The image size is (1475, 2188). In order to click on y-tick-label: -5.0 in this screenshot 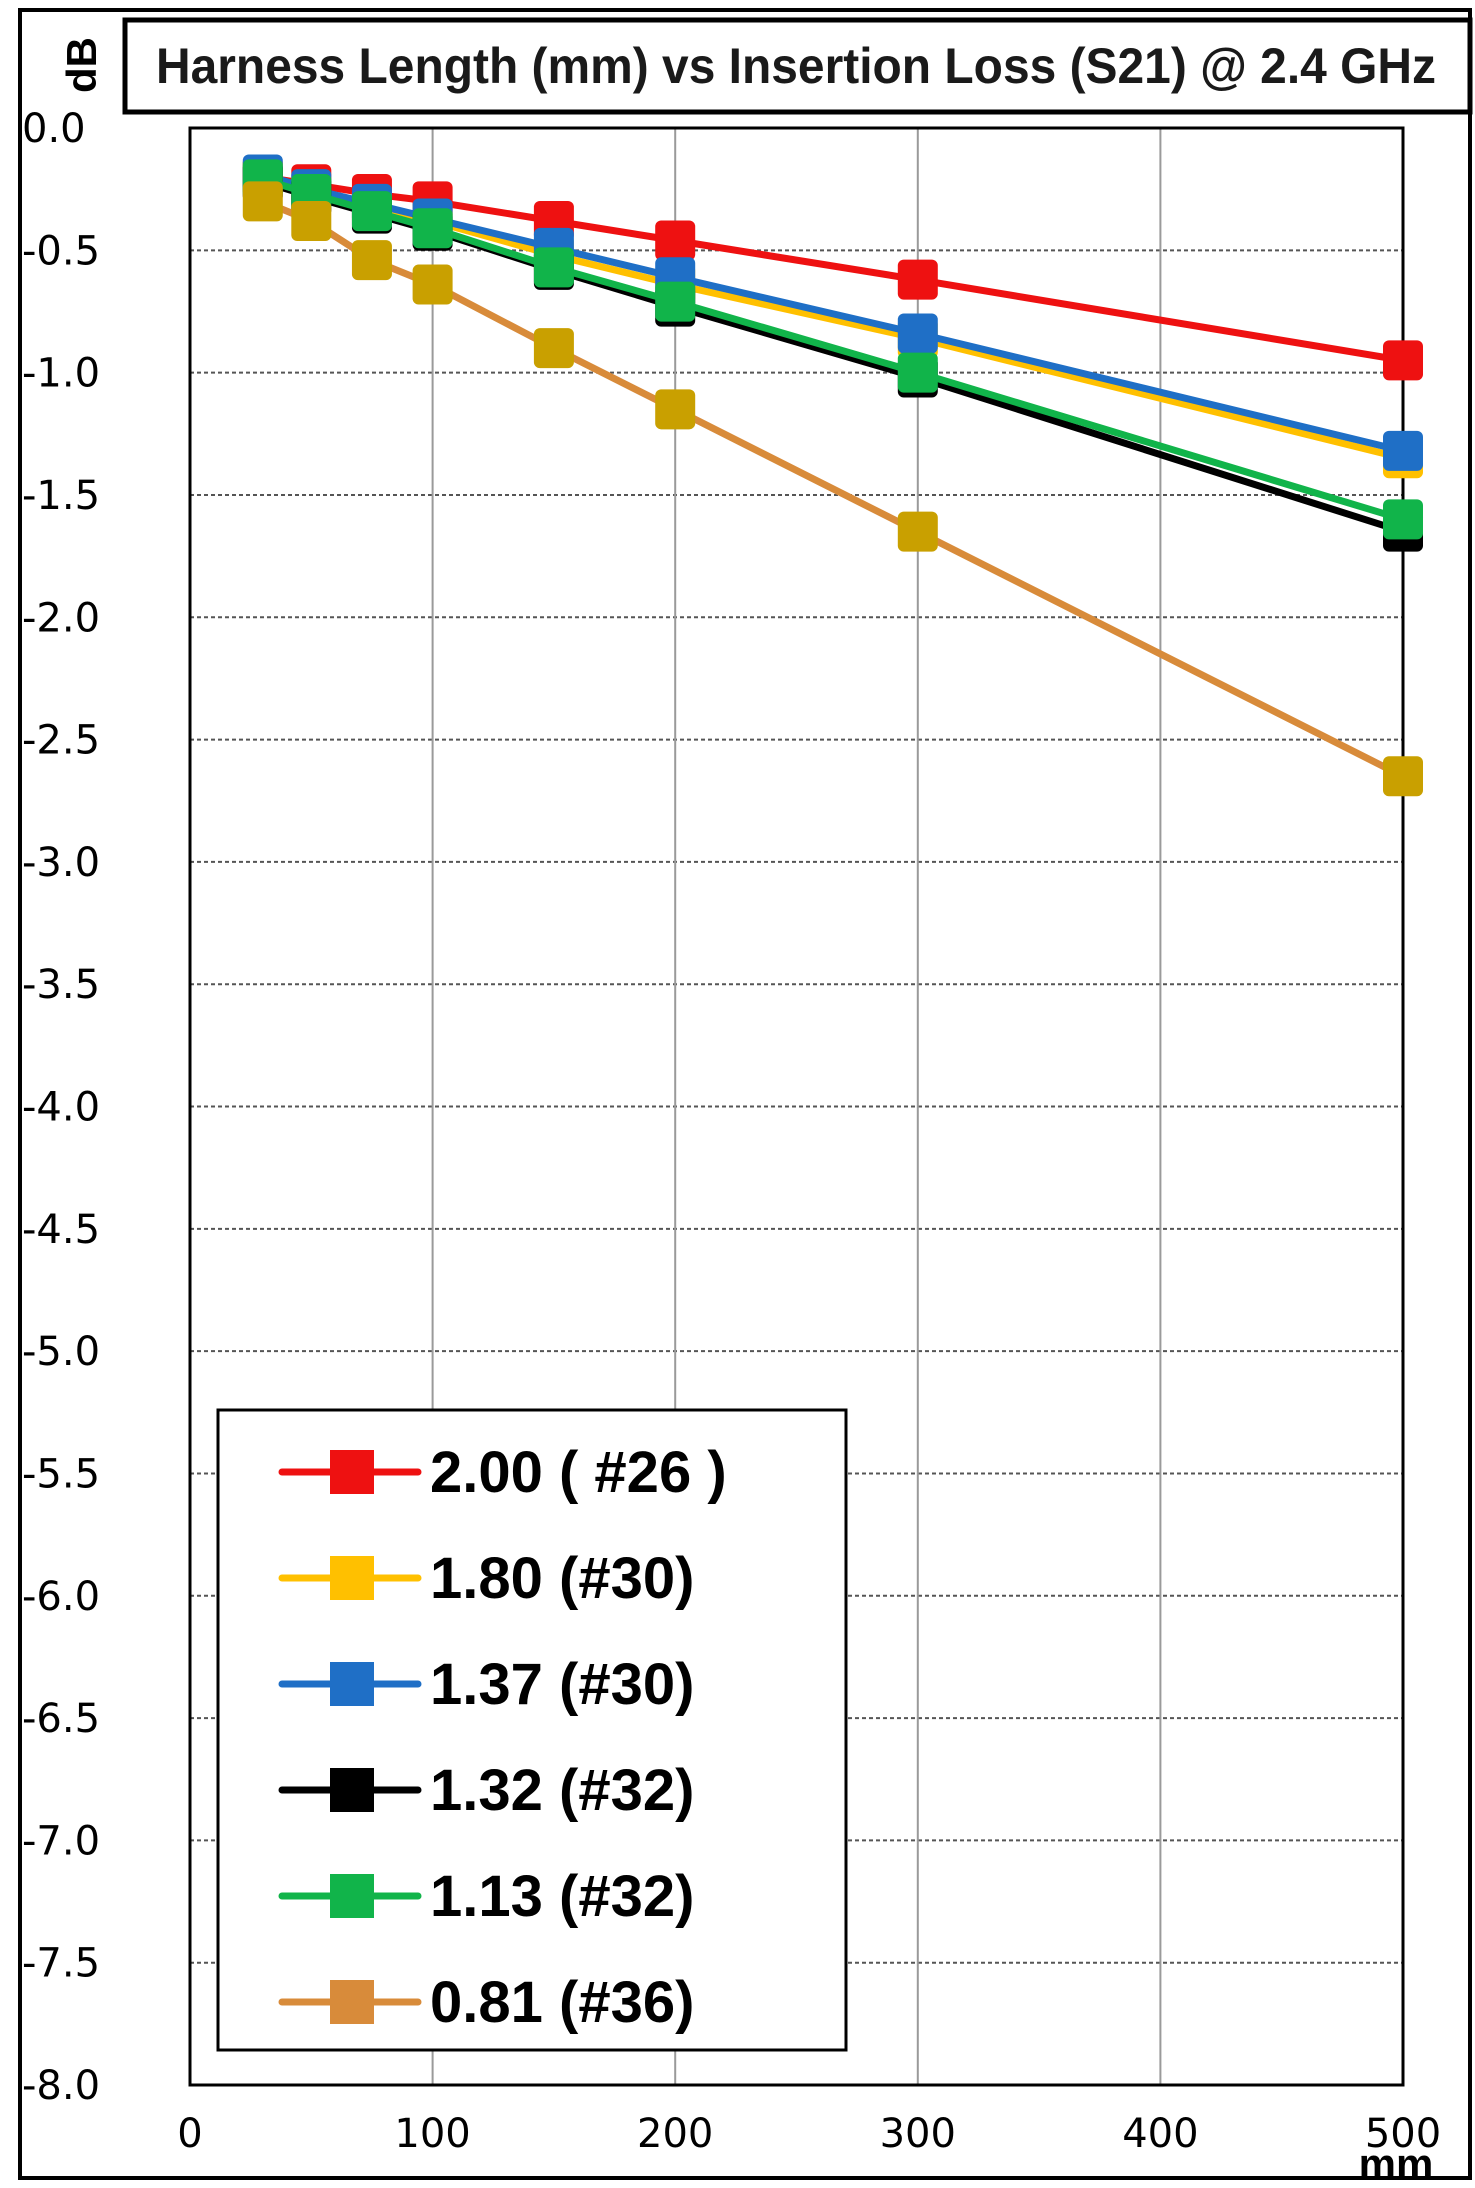, I will do `click(61, 1352)`.